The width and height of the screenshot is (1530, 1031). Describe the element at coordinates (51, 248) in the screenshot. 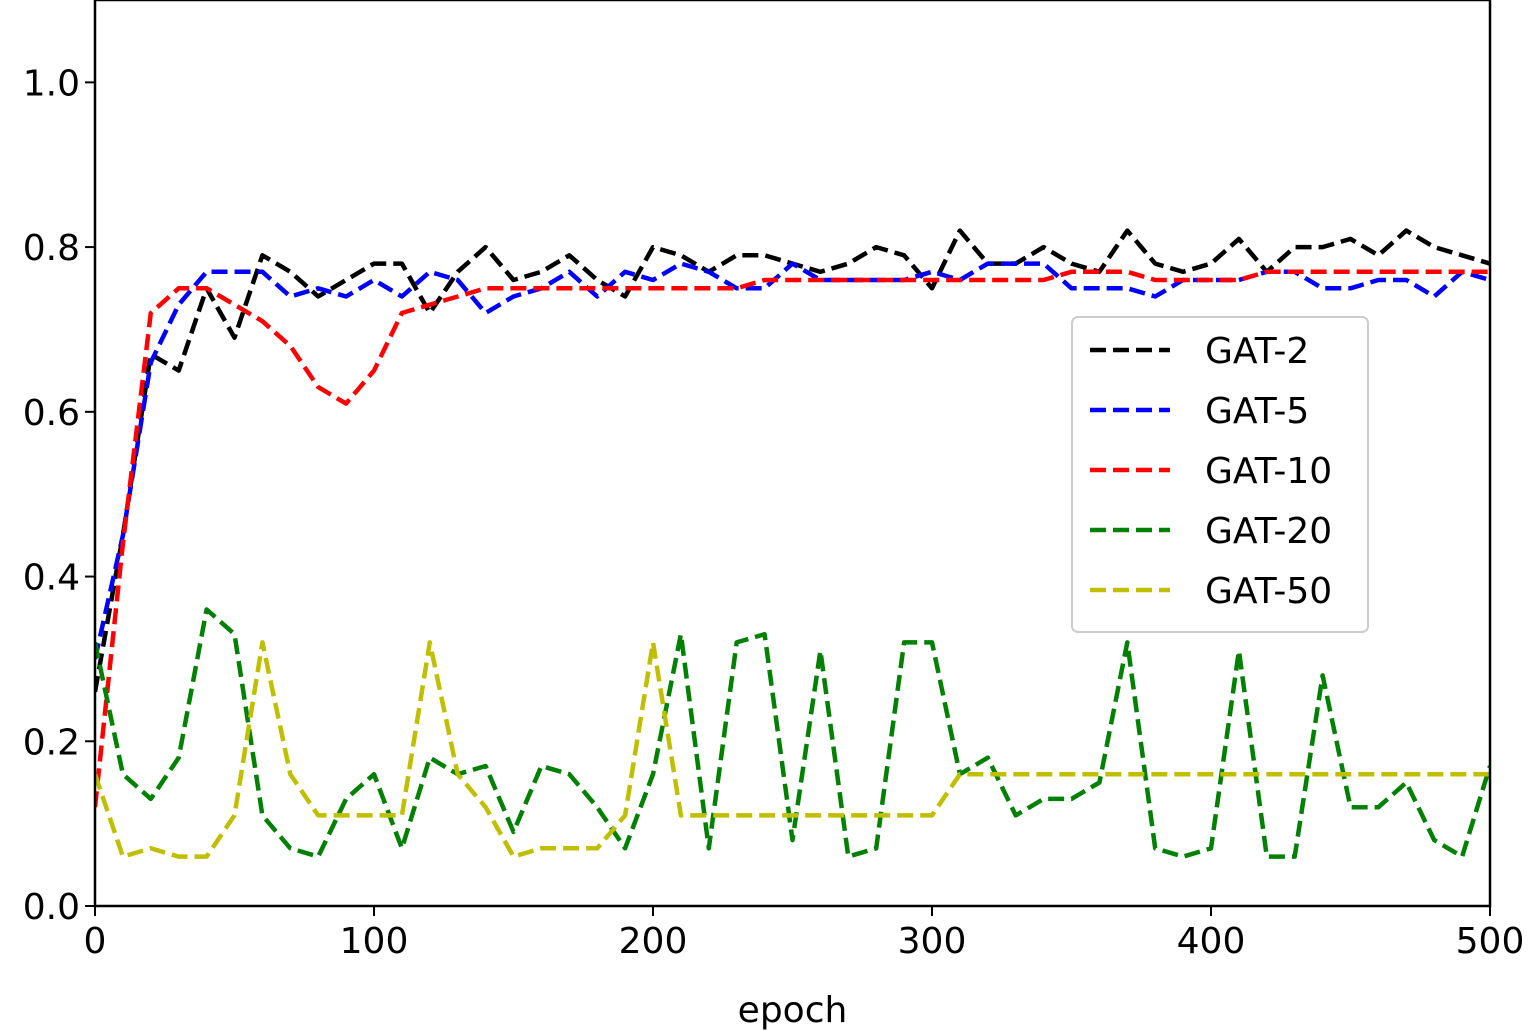

I see `y-tick-label: 0.8` at that location.